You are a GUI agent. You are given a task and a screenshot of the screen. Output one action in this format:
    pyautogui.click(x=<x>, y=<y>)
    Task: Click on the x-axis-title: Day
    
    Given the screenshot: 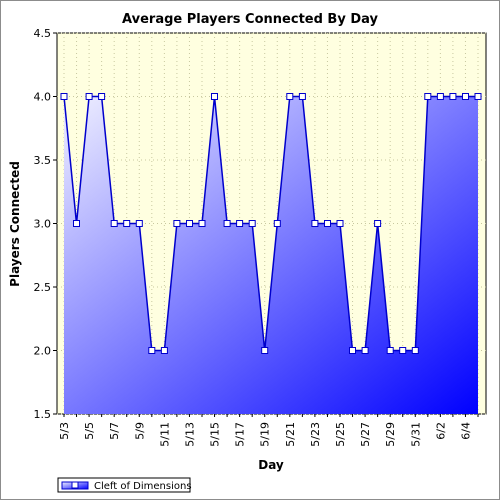 What is the action you would take?
    pyautogui.click(x=271, y=465)
    